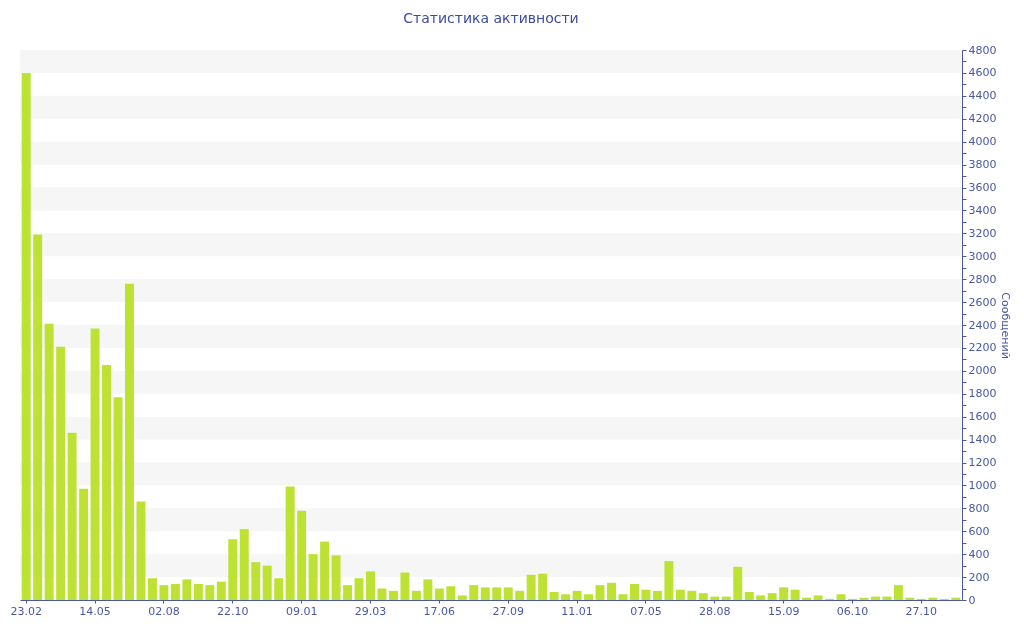  I want to click on y-tick-label: 200, so click(979, 577).